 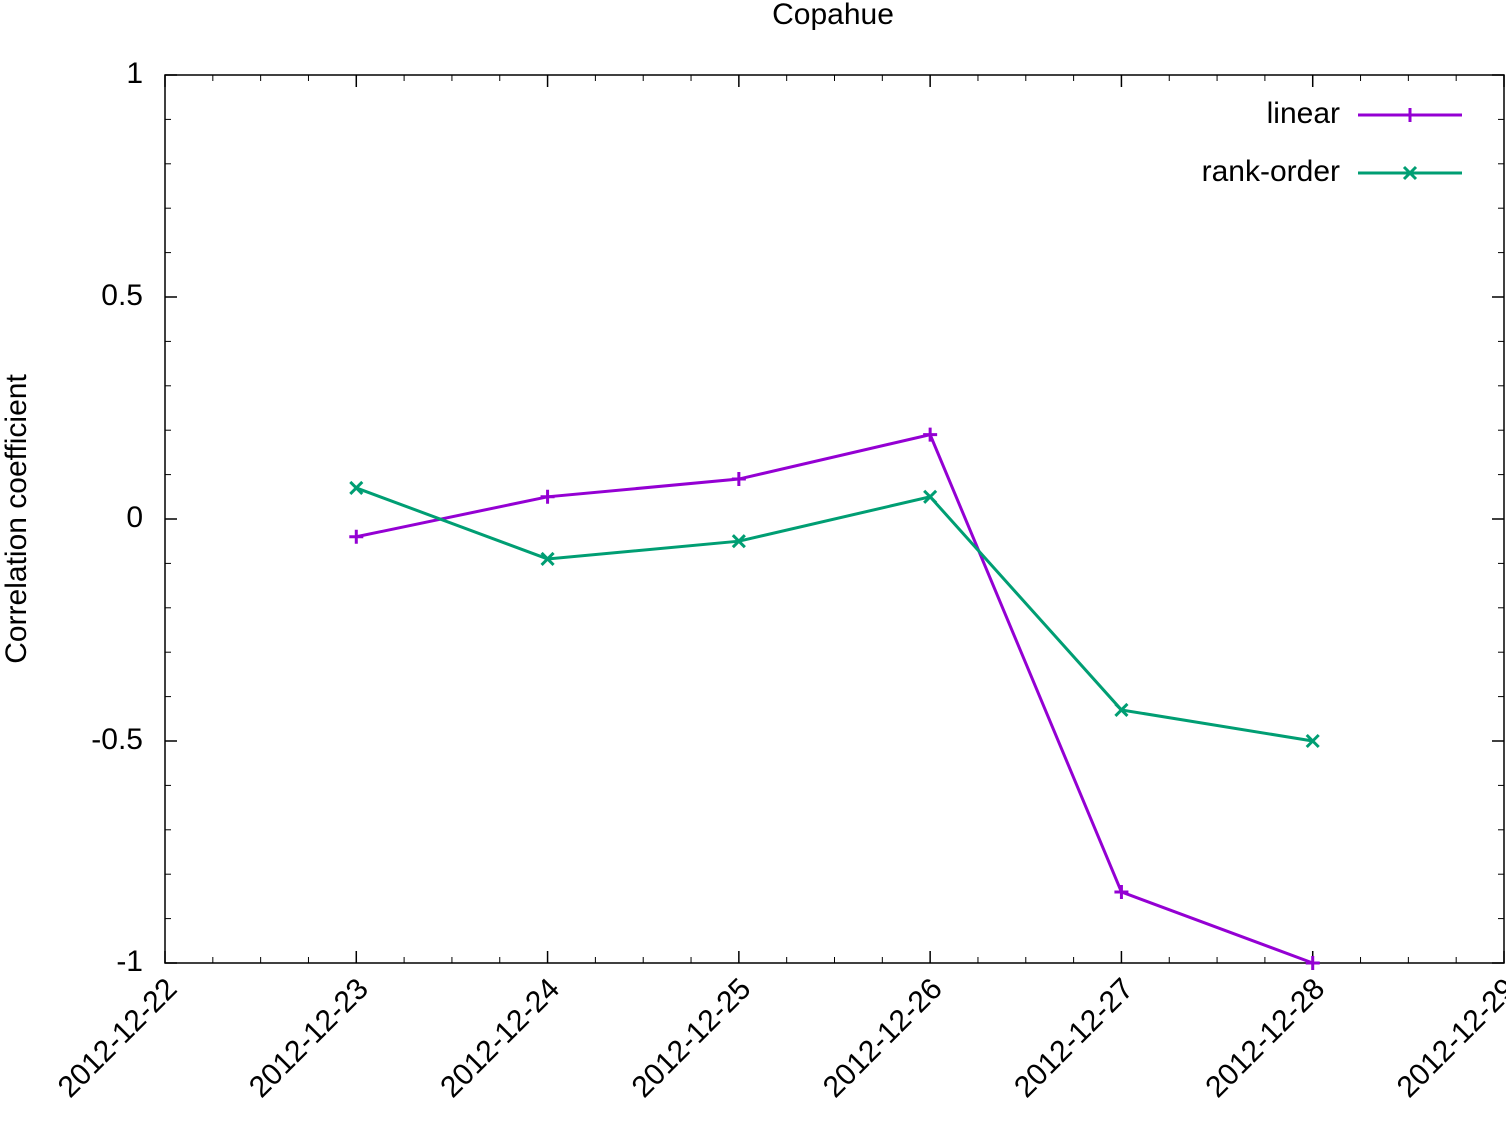 What do you see at coordinates (122, 295) in the screenshot?
I see `y-tick-label: 0.5` at bounding box center [122, 295].